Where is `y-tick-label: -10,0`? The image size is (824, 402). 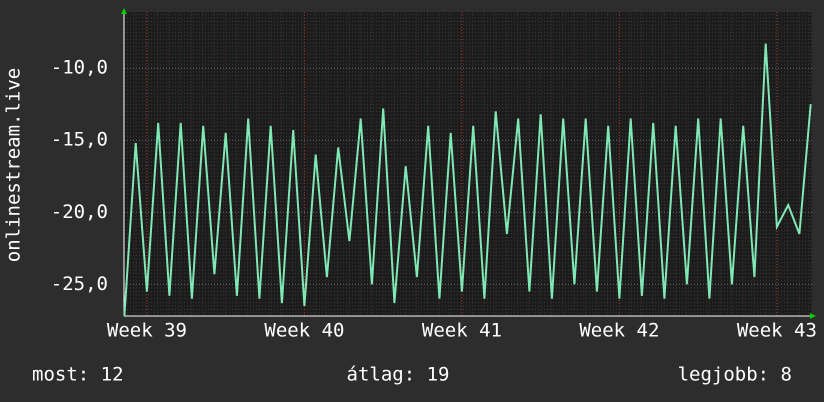
y-tick-label: -10,0 is located at coordinates (79, 68).